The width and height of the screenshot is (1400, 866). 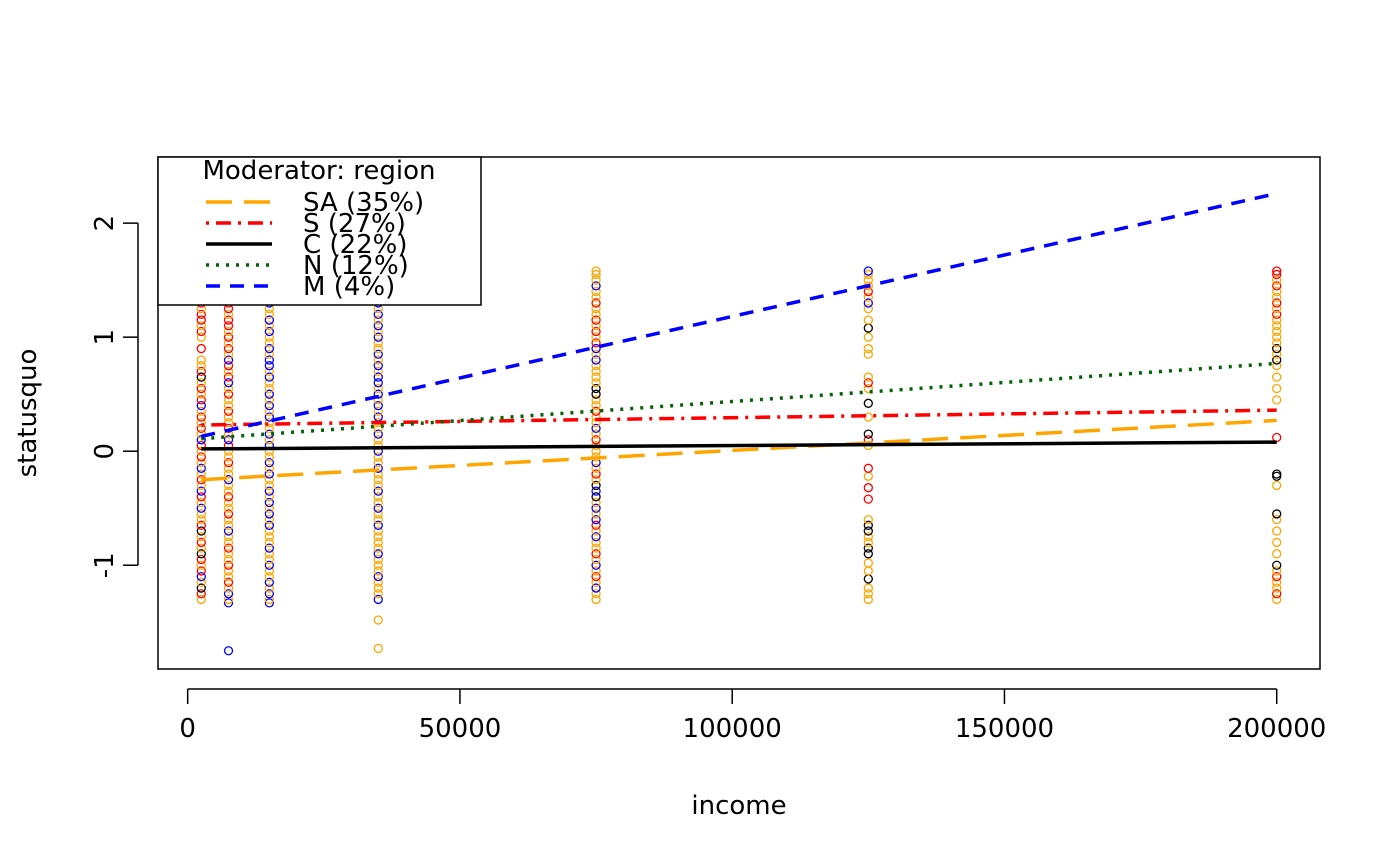 I want to click on x-axis: 0 50000 100000 150000 200000, so click(x=752, y=716).